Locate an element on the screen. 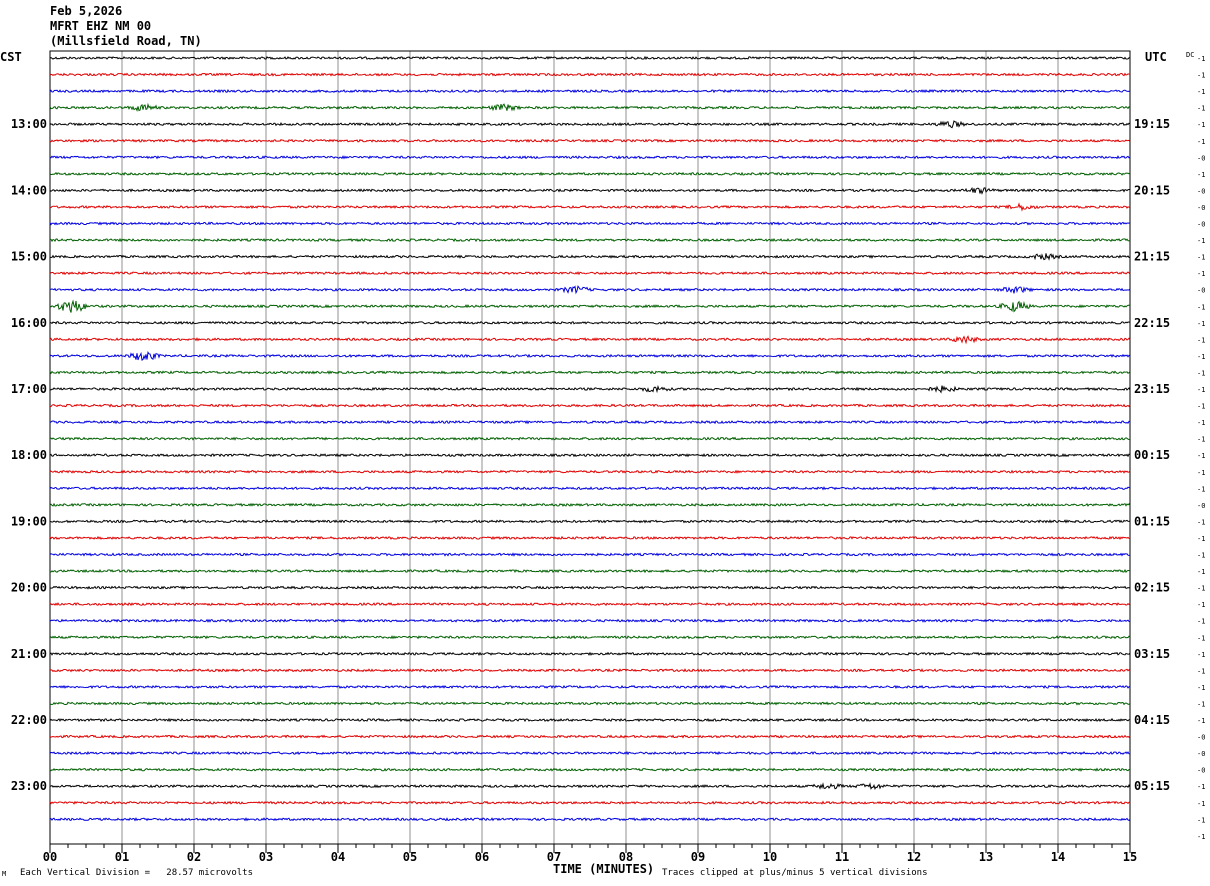  station-location: (Millsfield Road, TN) is located at coordinates (126, 41).